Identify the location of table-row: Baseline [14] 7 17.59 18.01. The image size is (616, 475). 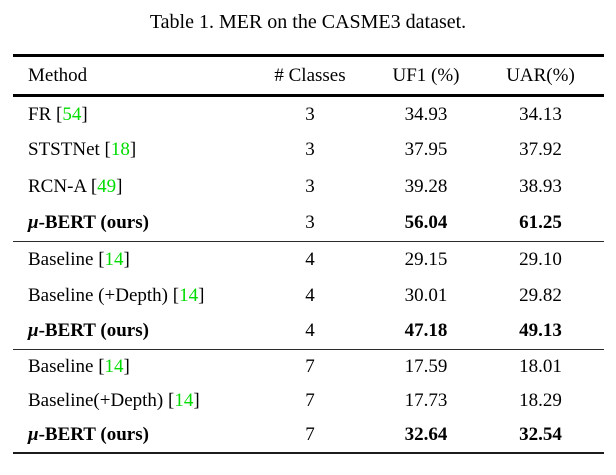
(308, 367).